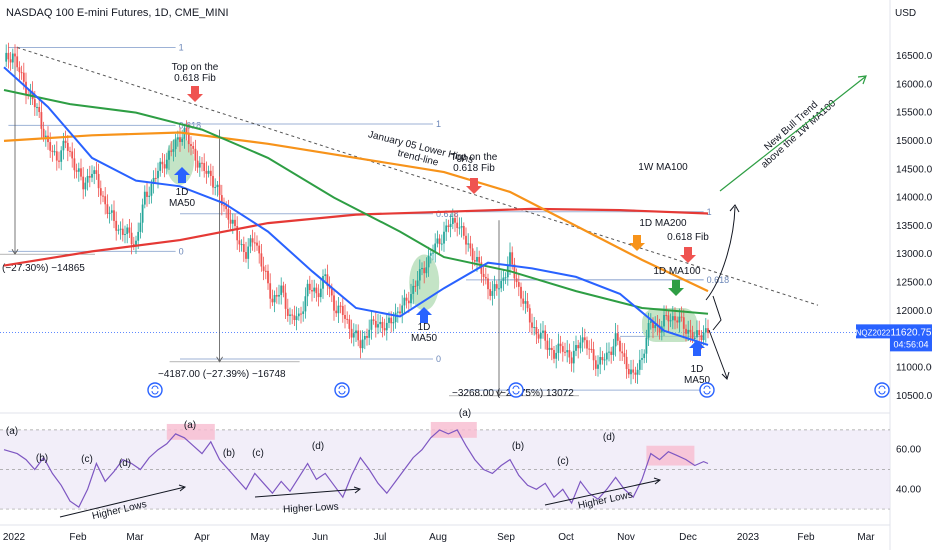 This screenshot has width=932, height=550. I want to click on symbol-tag, so click(873, 331).